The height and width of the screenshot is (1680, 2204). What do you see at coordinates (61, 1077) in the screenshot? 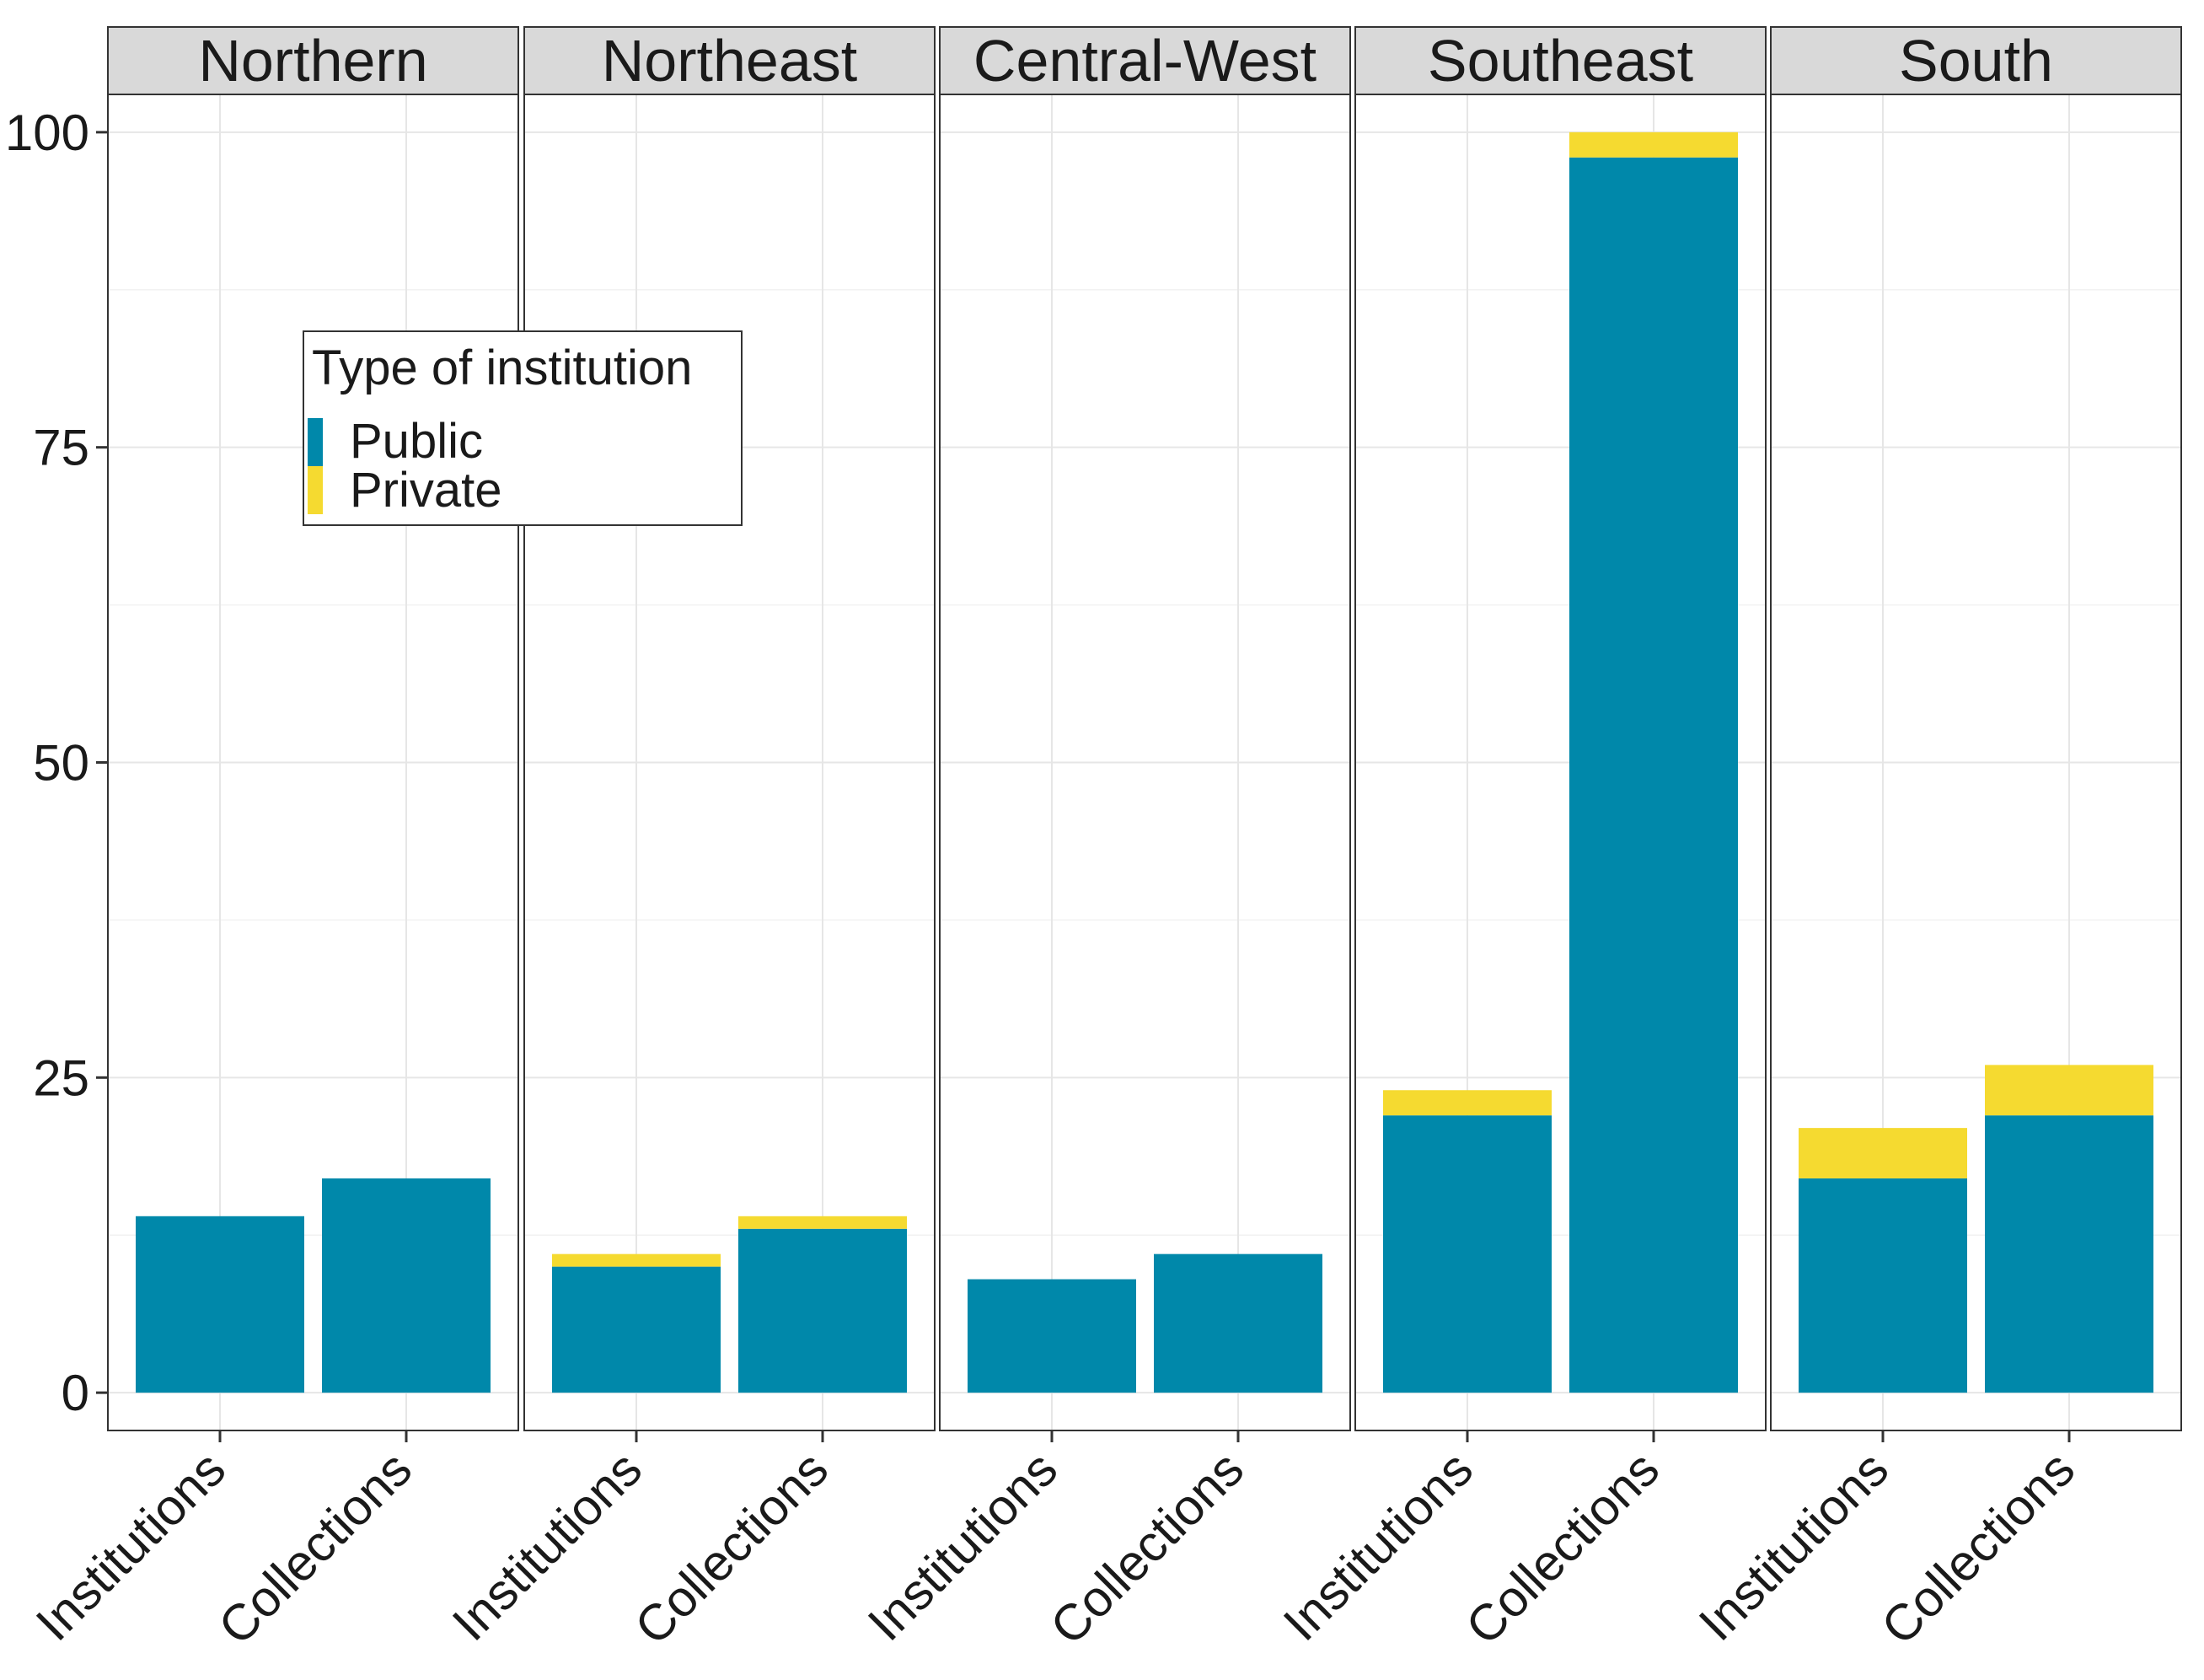
I see `y-tick-label: 25` at bounding box center [61, 1077].